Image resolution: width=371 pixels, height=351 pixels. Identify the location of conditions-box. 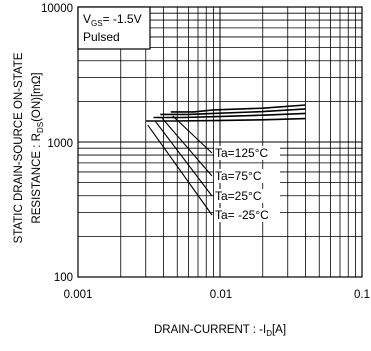
(114, 28).